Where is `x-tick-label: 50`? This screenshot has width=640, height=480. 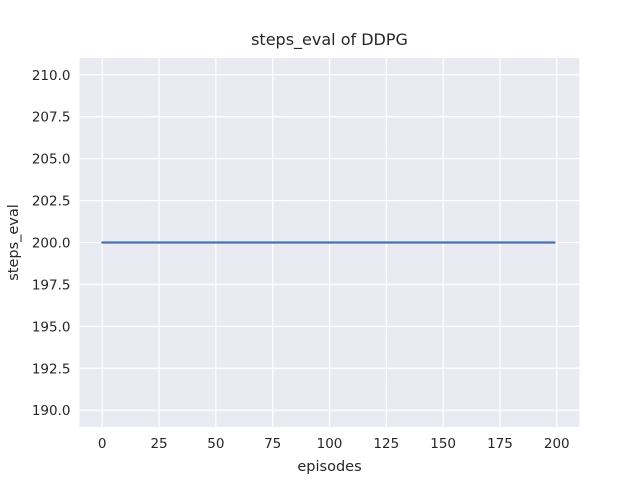 x-tick-label: 50 is located at coordinates (215, 444).